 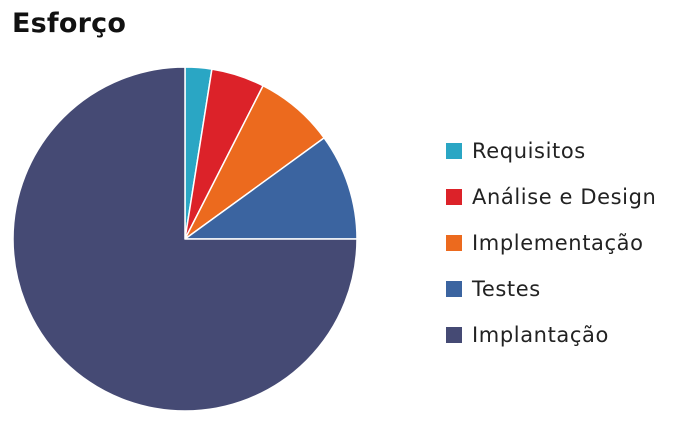 What do you see at coordinates (558, 243) in the screenshot?
I see `legend-label: Implementação` at bounding box center [558, 243].